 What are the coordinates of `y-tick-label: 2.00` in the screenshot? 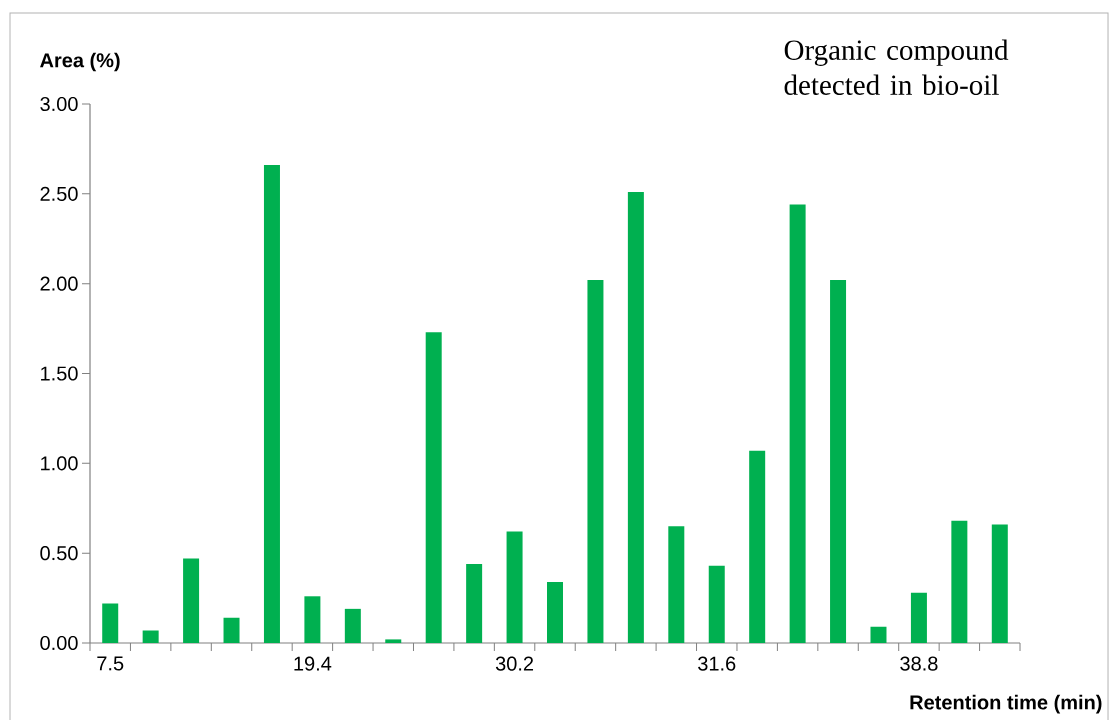 It's located at (59, 283).